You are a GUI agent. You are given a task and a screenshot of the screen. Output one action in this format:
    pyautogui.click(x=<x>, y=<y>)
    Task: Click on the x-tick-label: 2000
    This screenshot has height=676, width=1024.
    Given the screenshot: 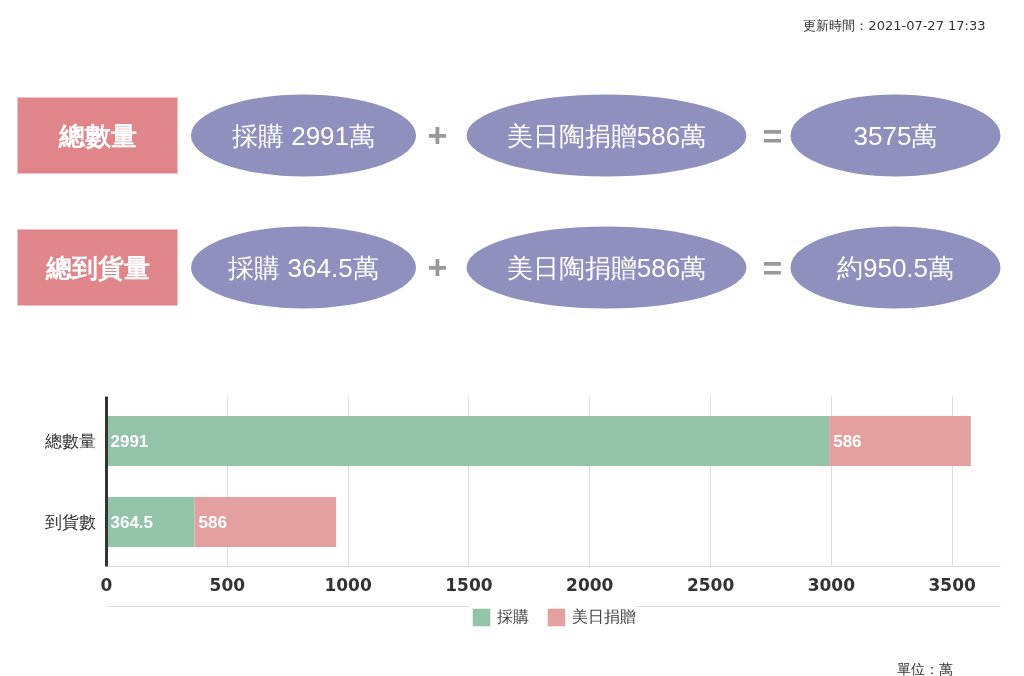 What is the action you would take?
    pyautogui.click(x=590, y=584)
    